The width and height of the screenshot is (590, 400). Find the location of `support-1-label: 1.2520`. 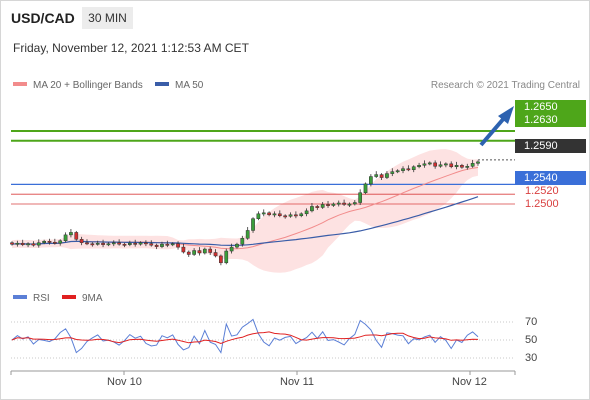

support-1-label: 1.2520 is located at coordinates (542, 191).